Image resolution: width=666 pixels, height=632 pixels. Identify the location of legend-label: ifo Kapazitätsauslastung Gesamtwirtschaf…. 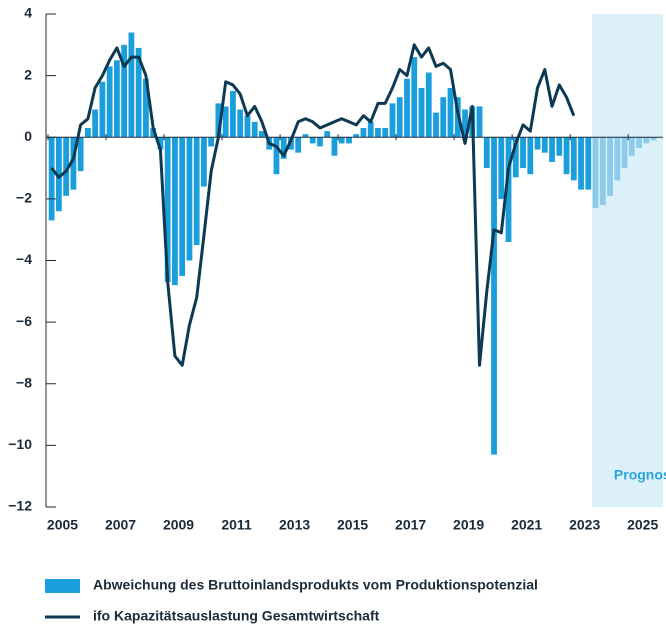
(236, 616).